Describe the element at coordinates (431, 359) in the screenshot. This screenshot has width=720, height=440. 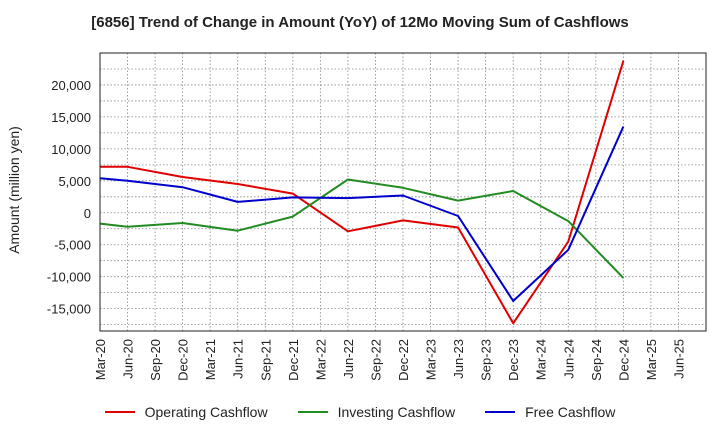
I see `x-tick-label: Mar-23` at that location.